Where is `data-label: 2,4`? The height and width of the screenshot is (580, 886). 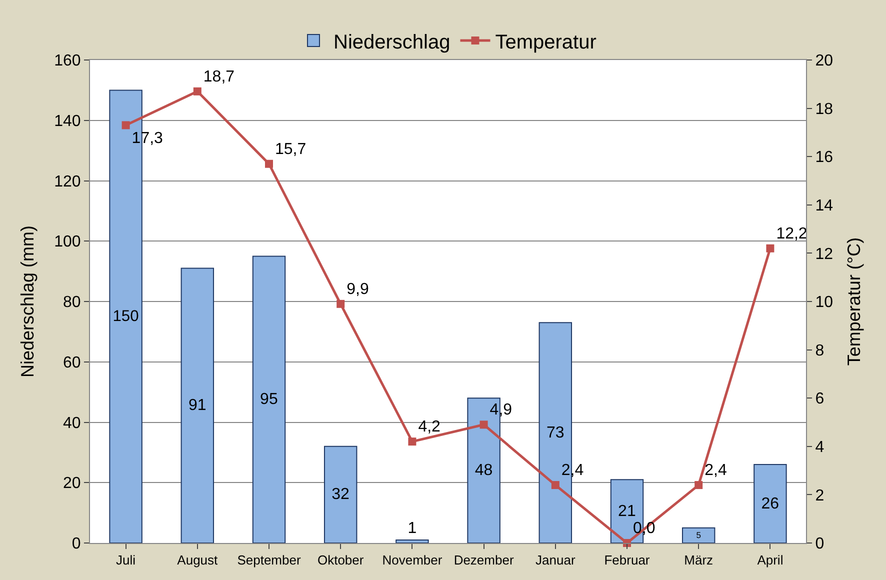 data-label: 2,4 is located at coordinates (715, 471).